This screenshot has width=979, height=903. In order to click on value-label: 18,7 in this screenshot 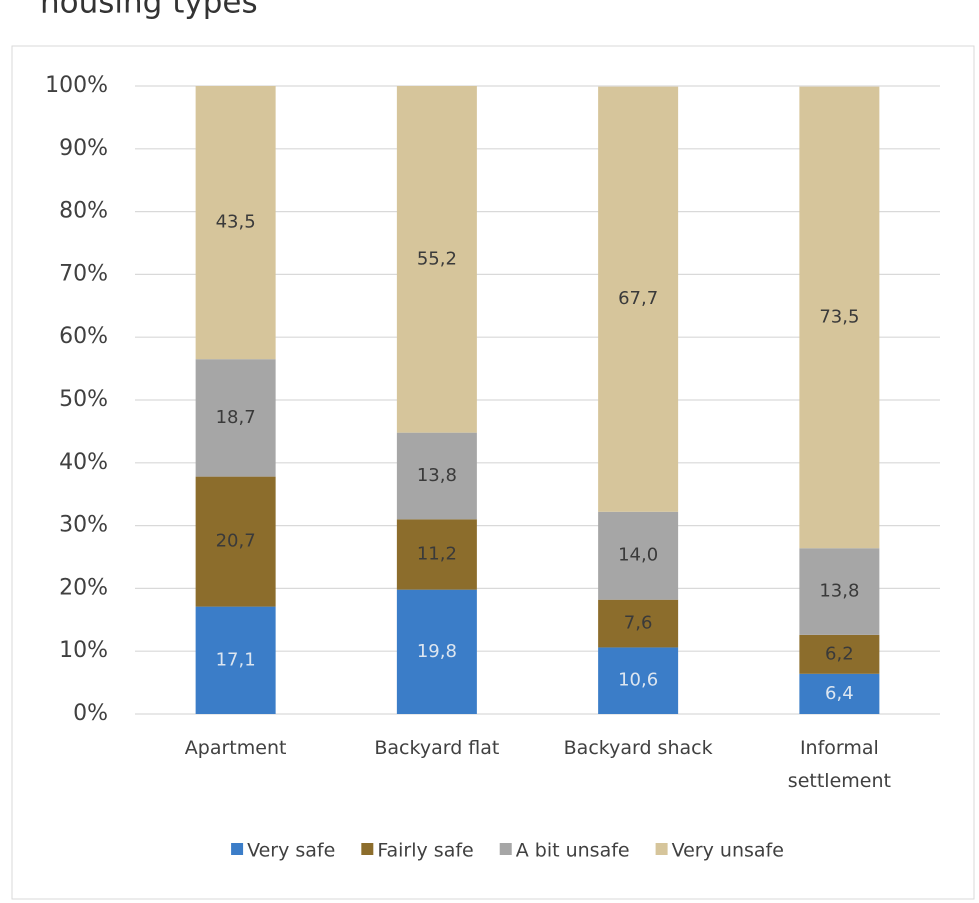, I will do `click(236, 417)`.